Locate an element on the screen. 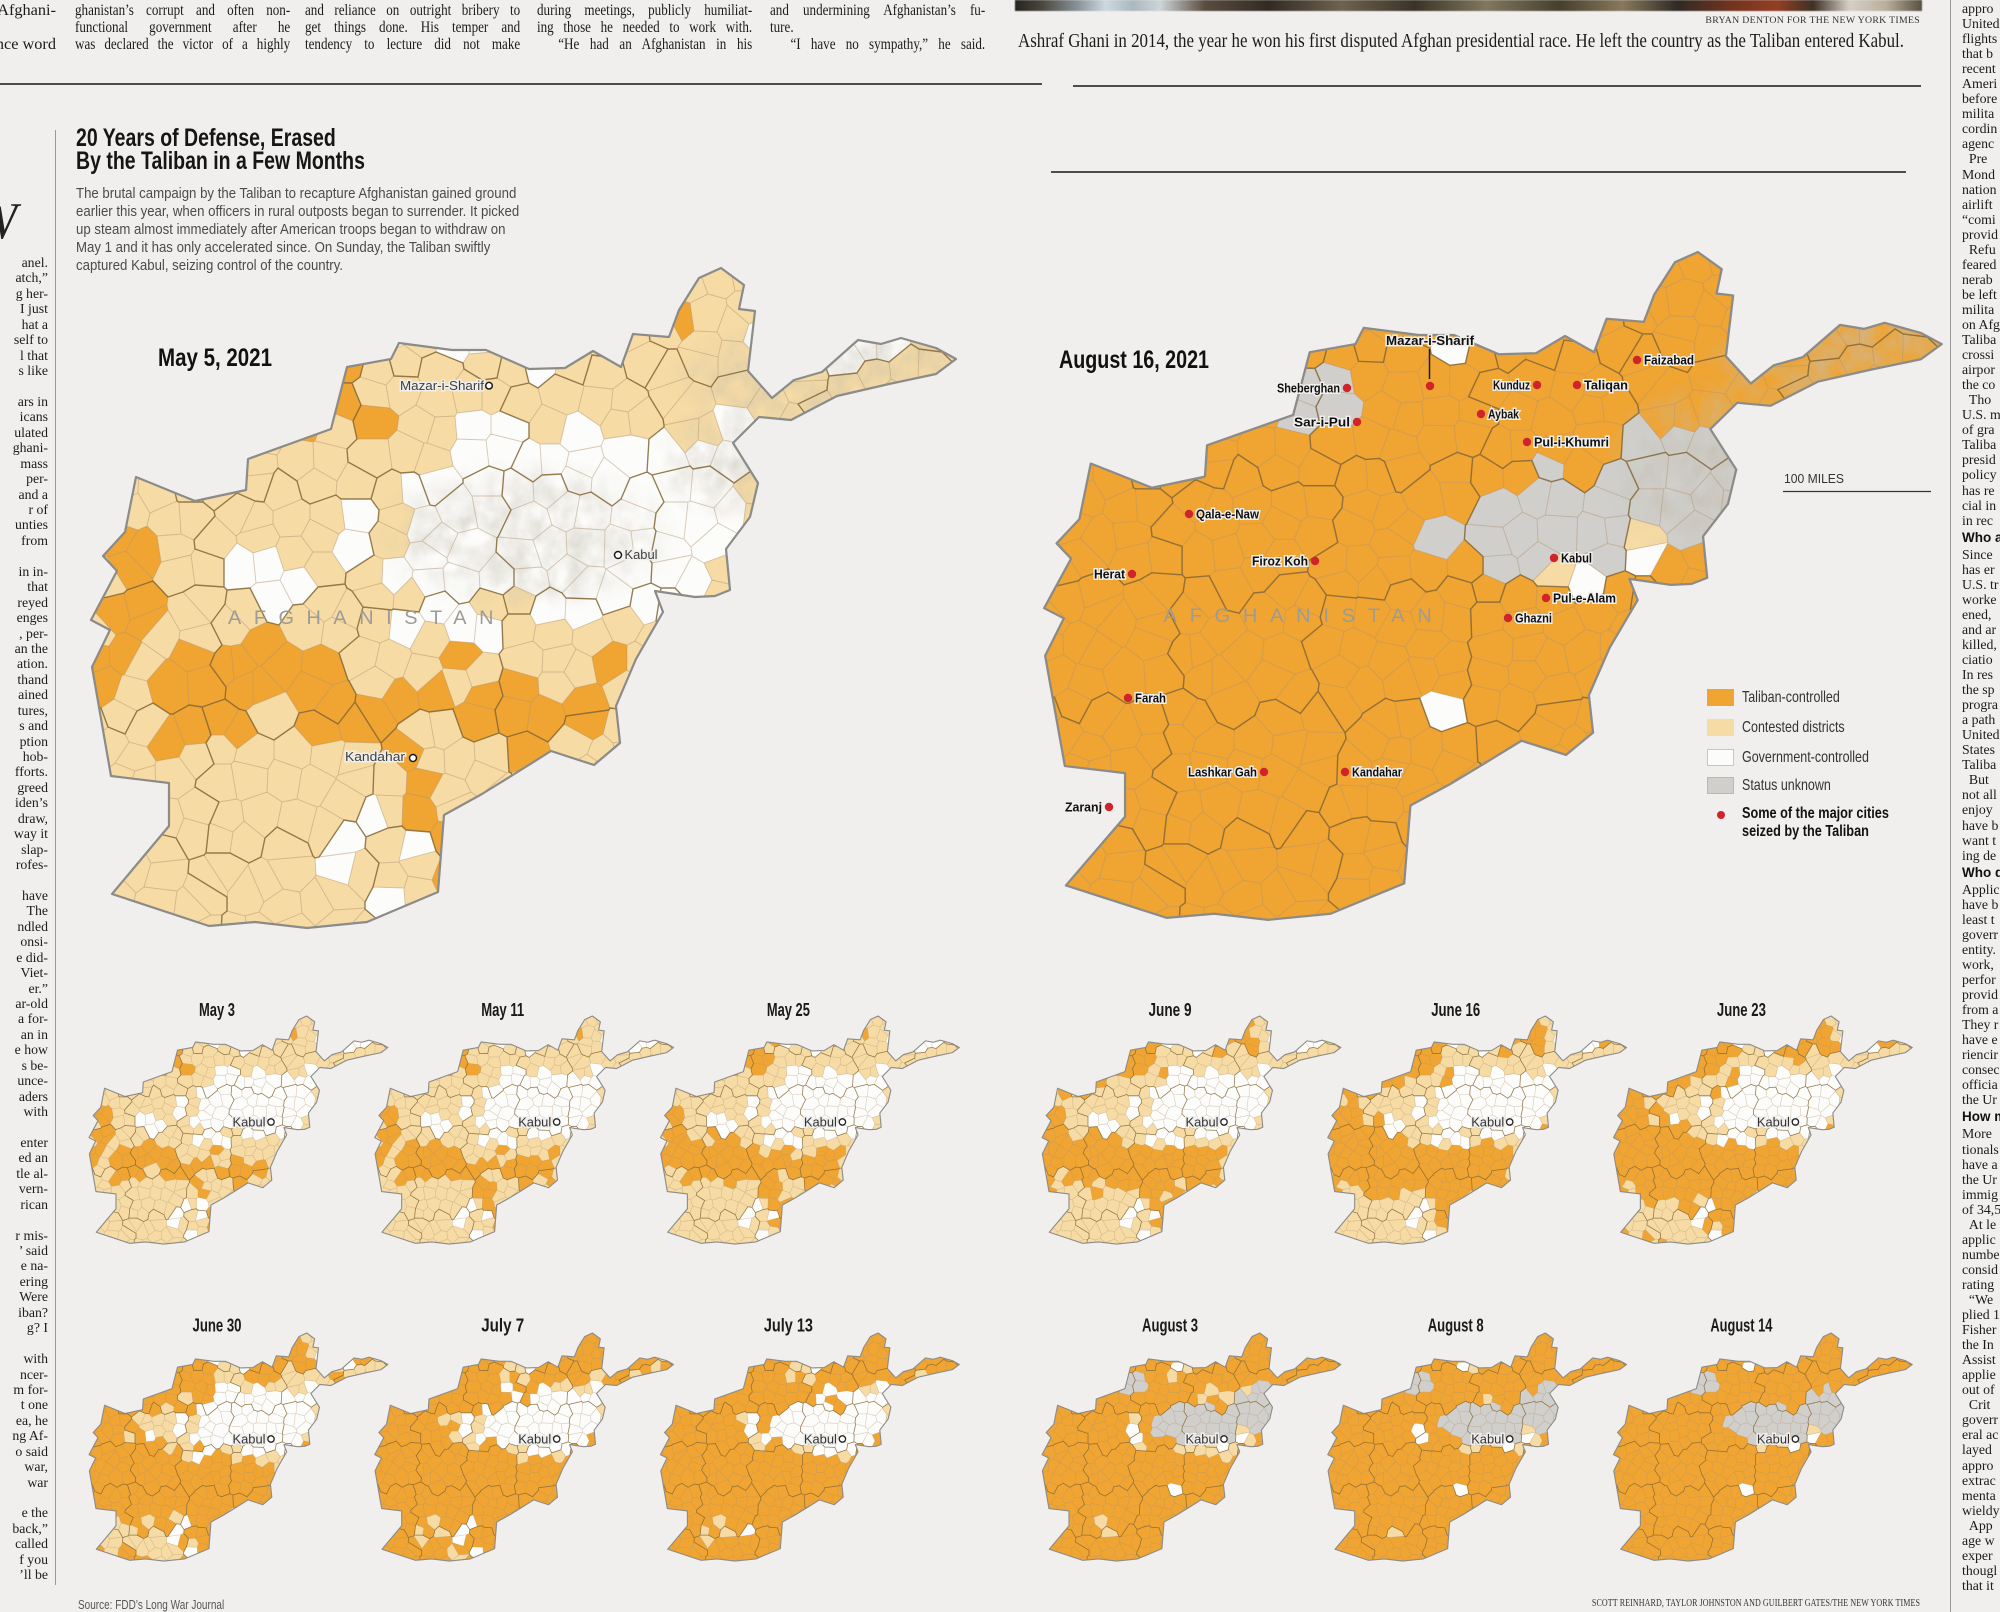  svg-text: Lashkar Gah is located at coordinates (1222, 773).